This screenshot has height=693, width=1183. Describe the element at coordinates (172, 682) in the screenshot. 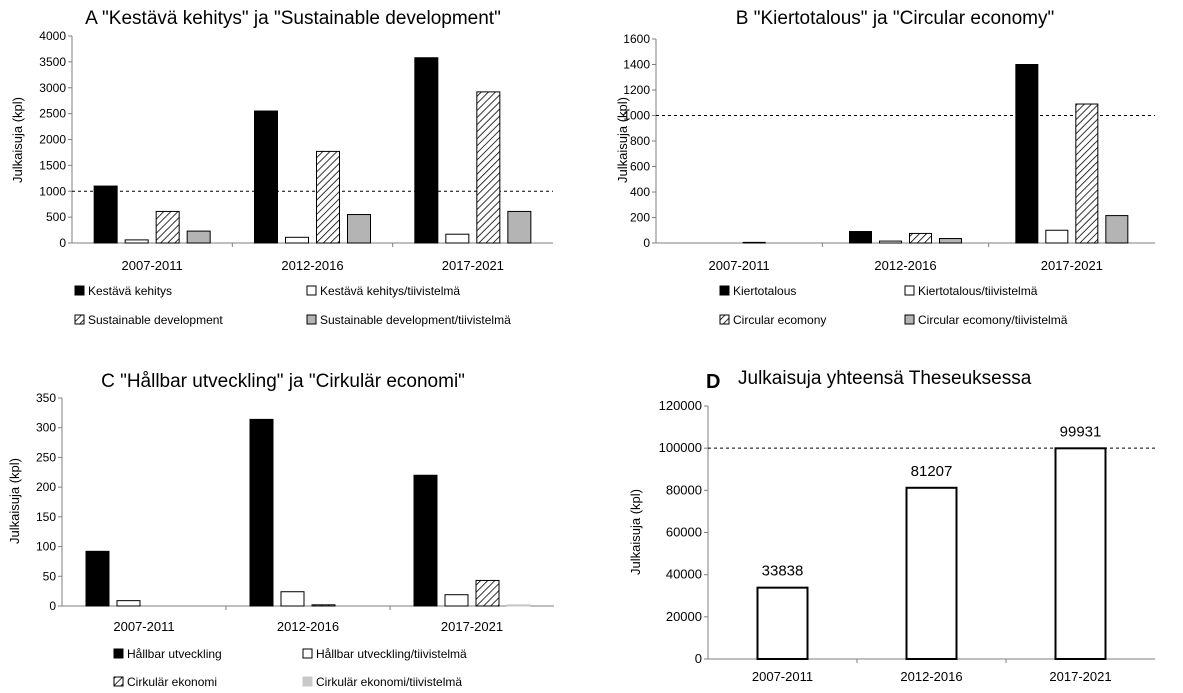

I see `legend-label: Cirkulär ekonomi` at that location.